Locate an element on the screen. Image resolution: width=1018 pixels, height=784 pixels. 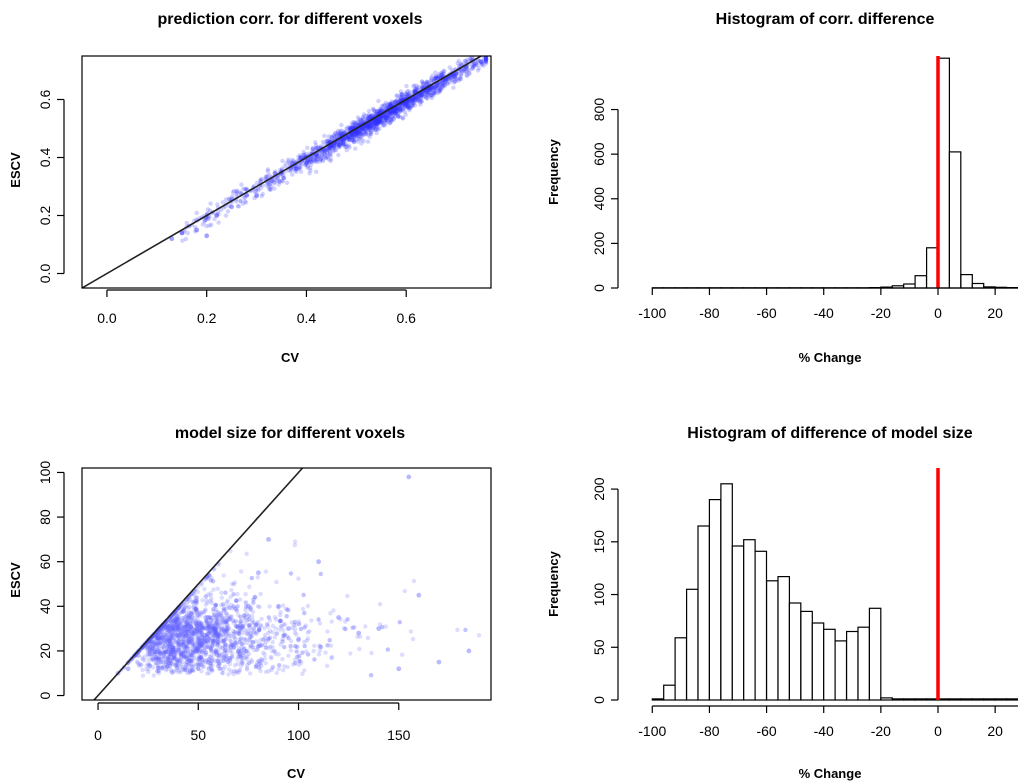
y-tick-label: 0.6 is located at coordinates (45, 100).